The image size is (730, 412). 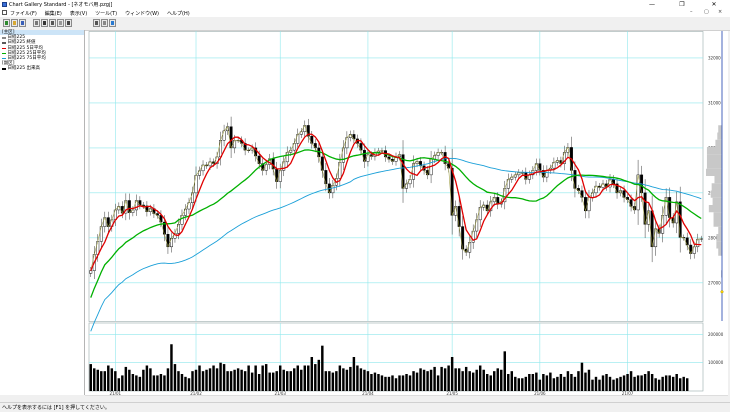 What do you see at coordinates (106, 14) in the screenshot?
I see `menu-tools: ツール(T)` at bounding box center [106, 14].